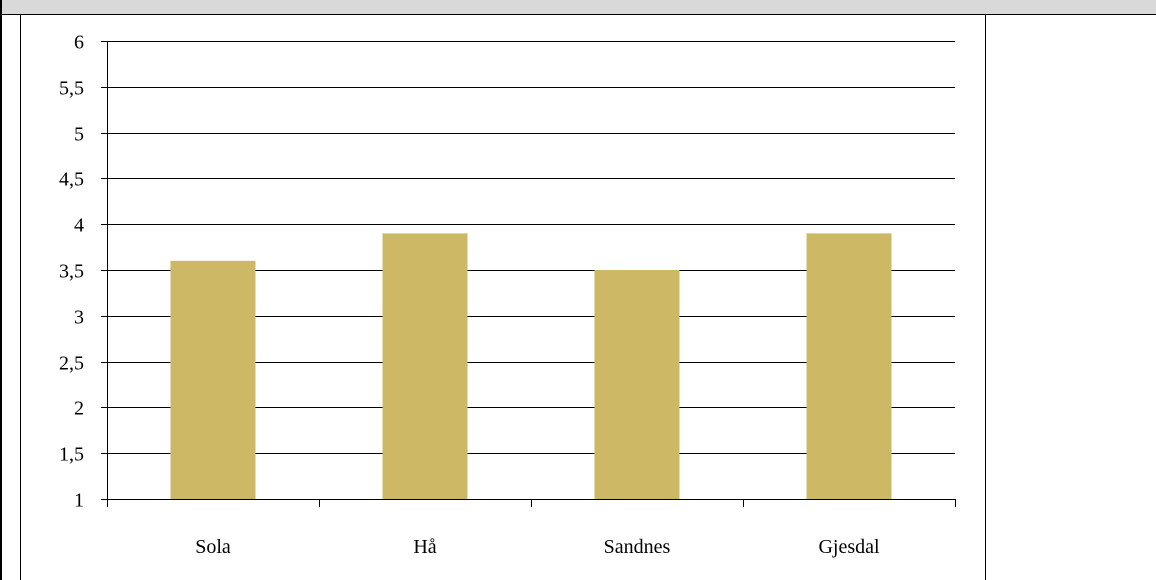 The image size is (1156, 580). I want to click on y-tick-label: 4,5, so click(71, 180).